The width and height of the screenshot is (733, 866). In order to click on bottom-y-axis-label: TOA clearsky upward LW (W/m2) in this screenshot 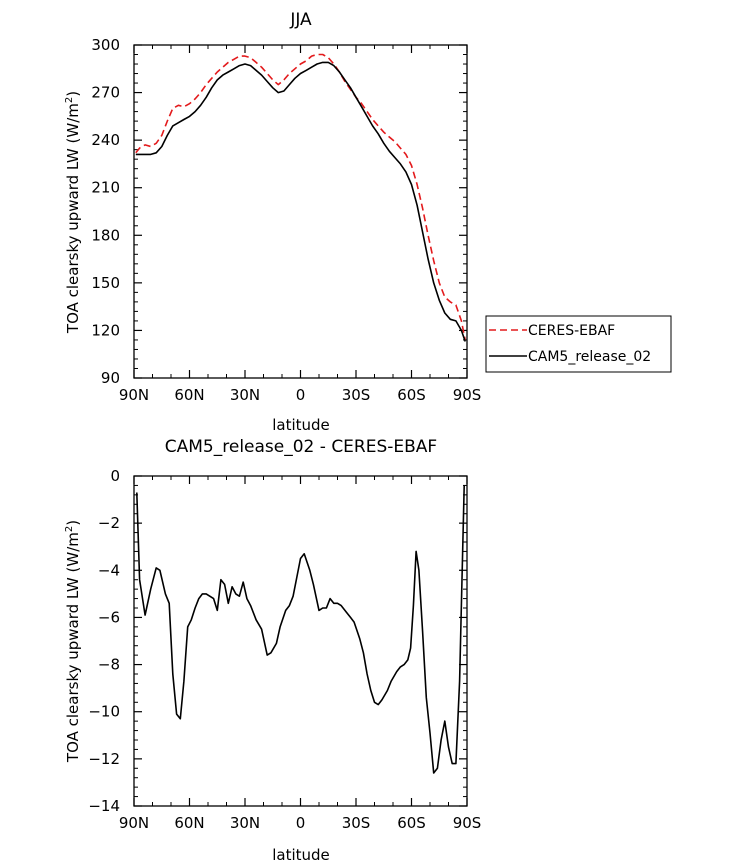, I will do `click(73, 641)`.